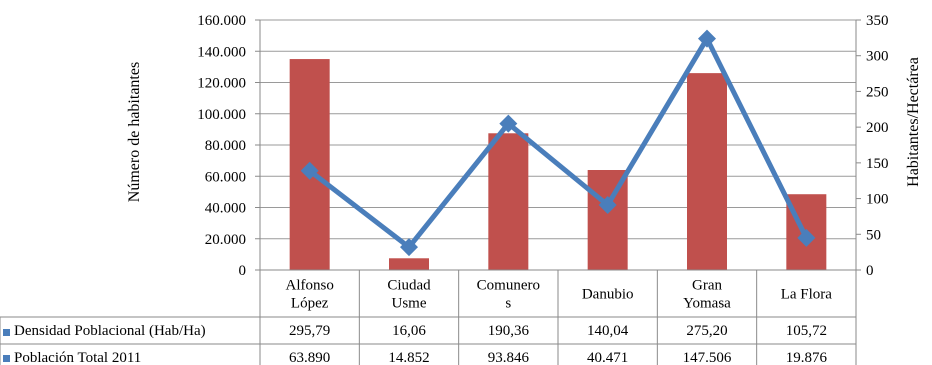 Image resolution: width=932 pixels, height=365 pixels. Describe the element at coordinates (408, 357) in the screenshot. I see `table-cell: 14.852` at that location.